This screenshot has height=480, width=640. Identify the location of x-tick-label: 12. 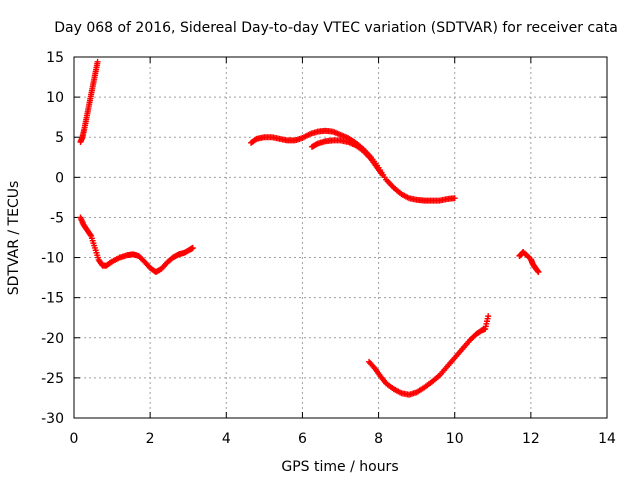
(531, 439).